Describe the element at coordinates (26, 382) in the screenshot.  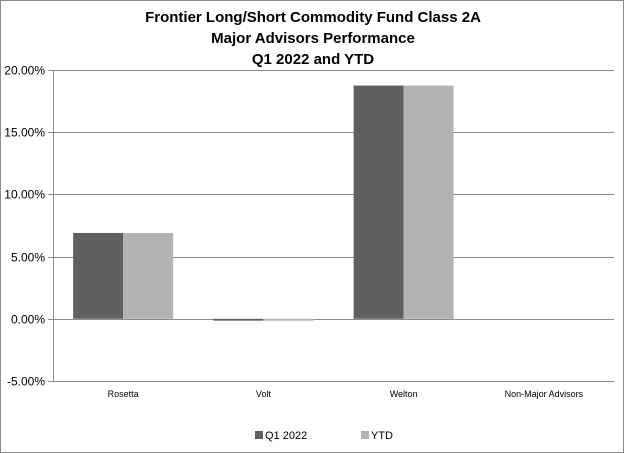
I see `y-tick-label: -5.00%` at that location.